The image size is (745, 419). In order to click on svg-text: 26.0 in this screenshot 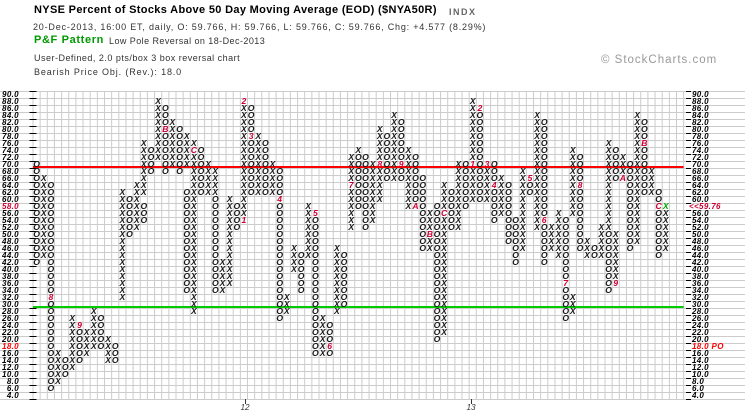, I will do `click(700, 318)`.